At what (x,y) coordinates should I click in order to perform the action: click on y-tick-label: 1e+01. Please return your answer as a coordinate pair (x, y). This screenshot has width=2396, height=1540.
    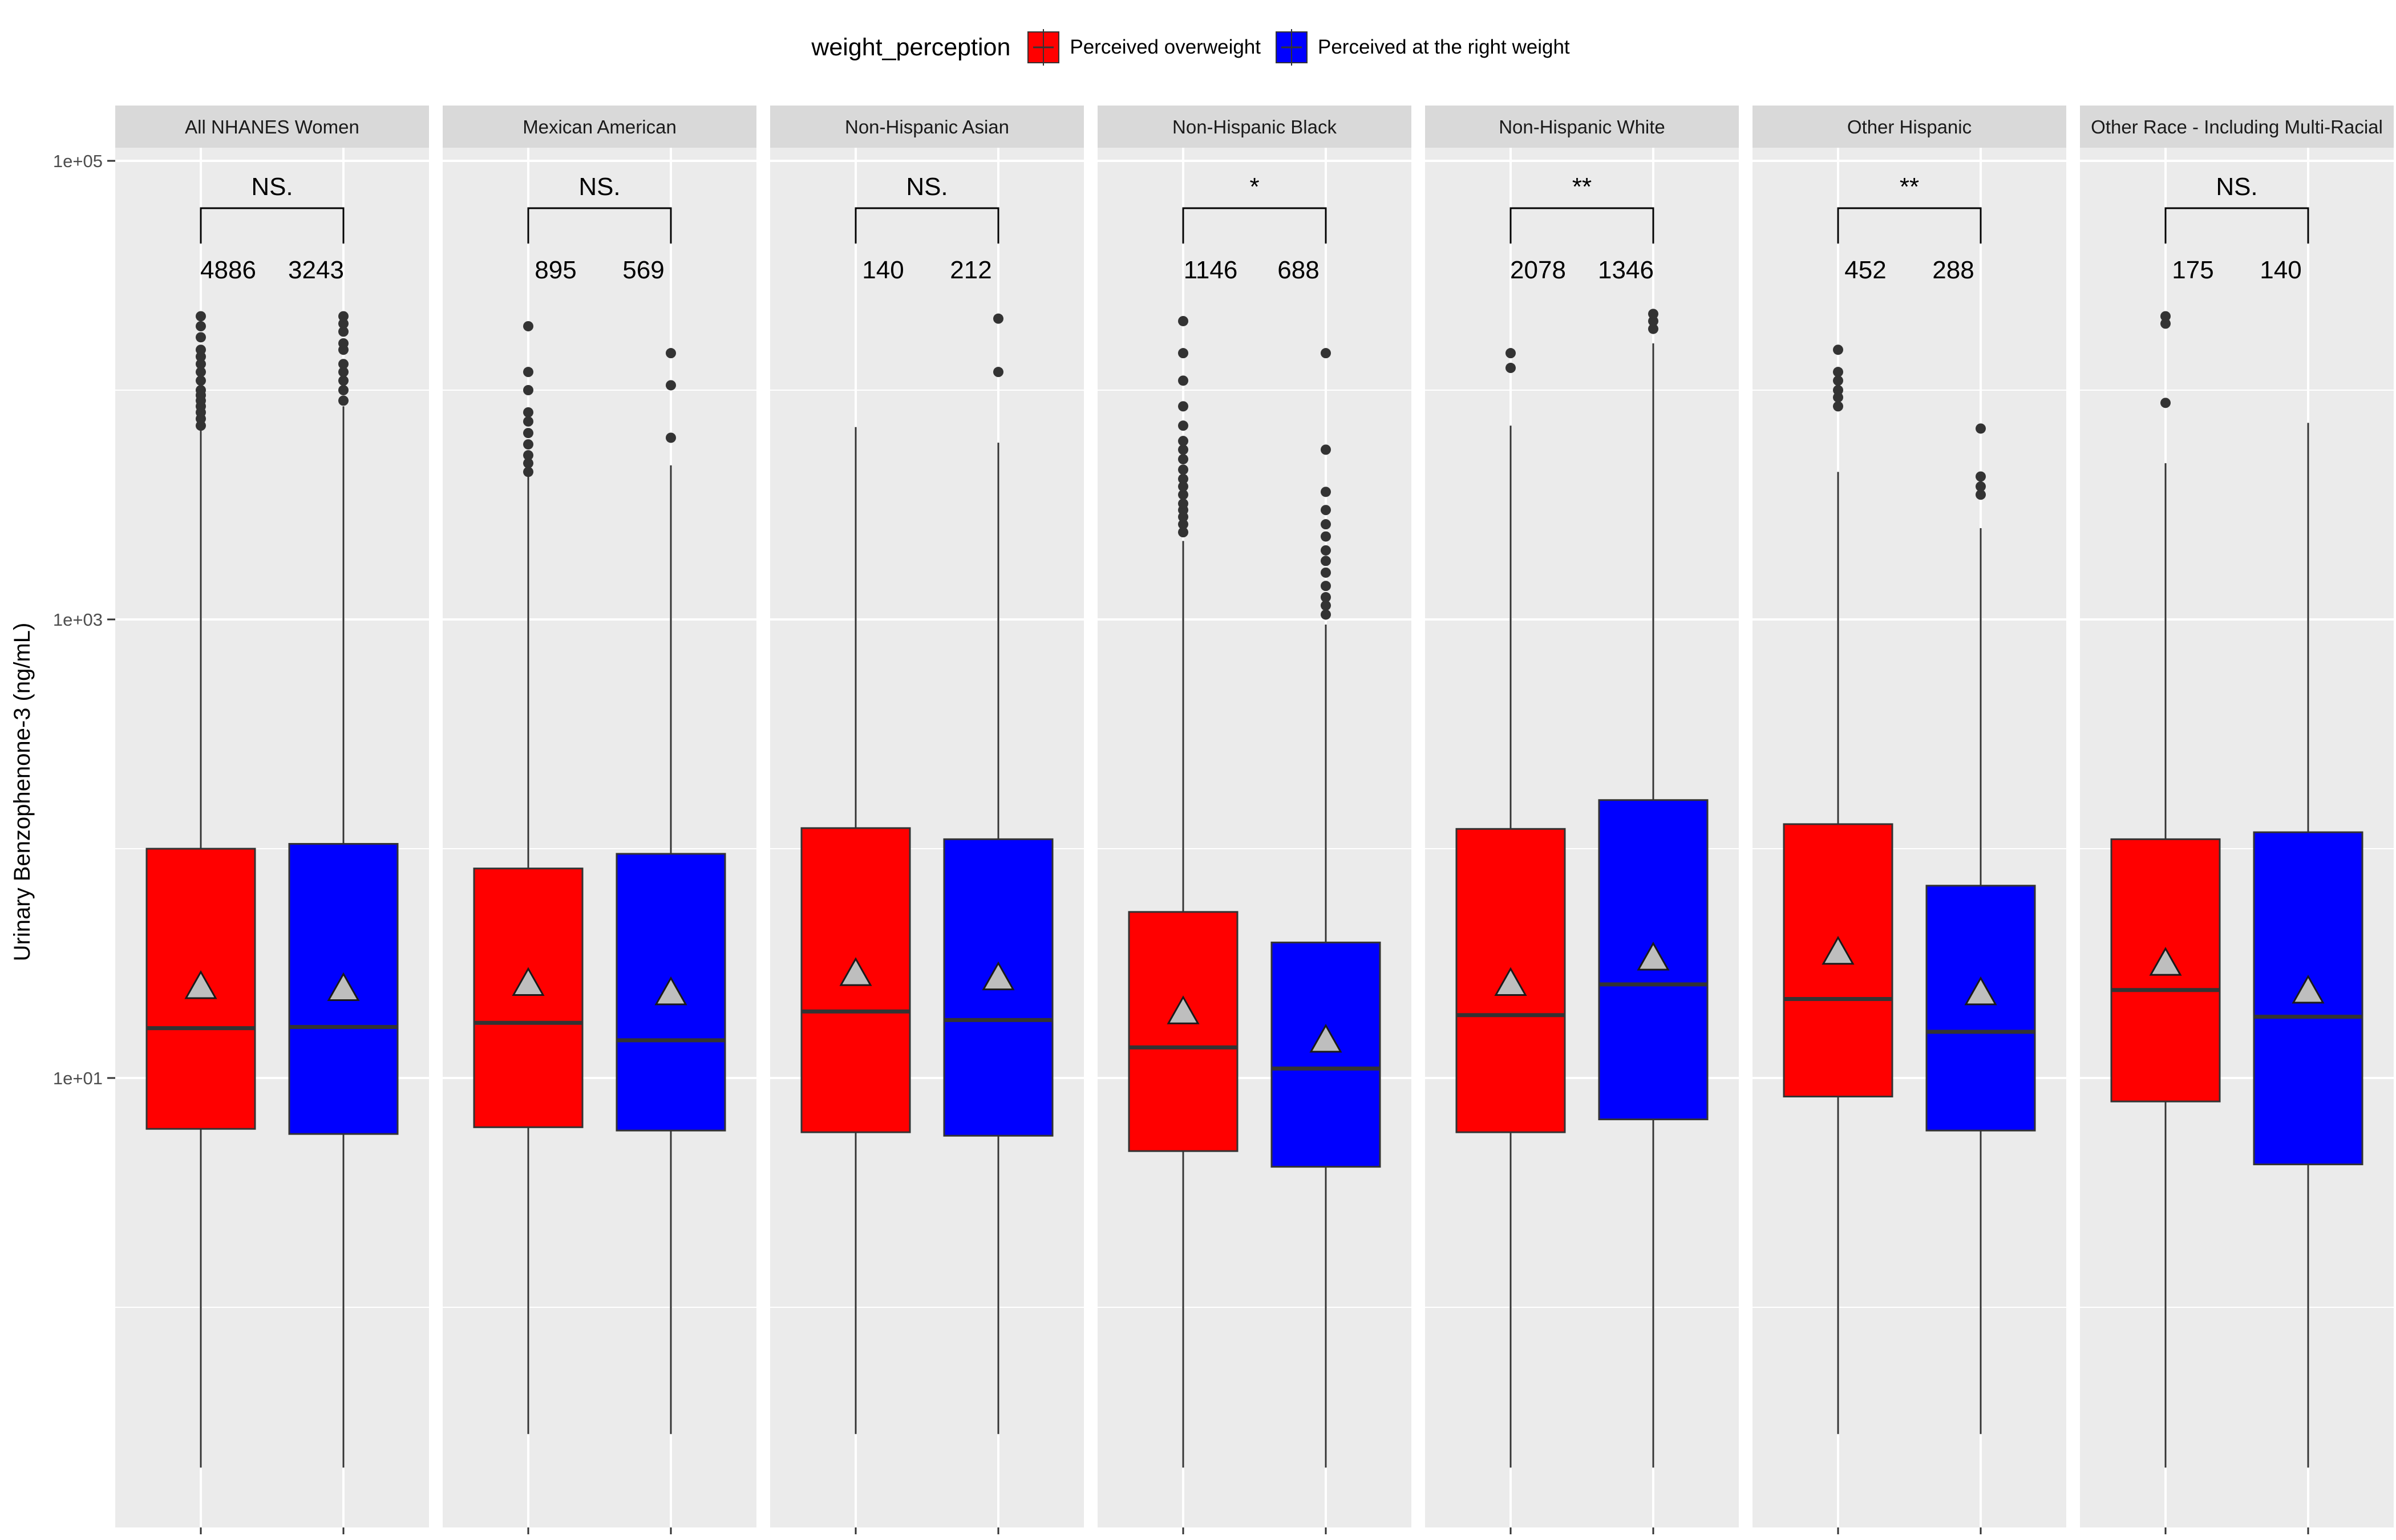
    Looking at the image, I should click on (78, 1078).